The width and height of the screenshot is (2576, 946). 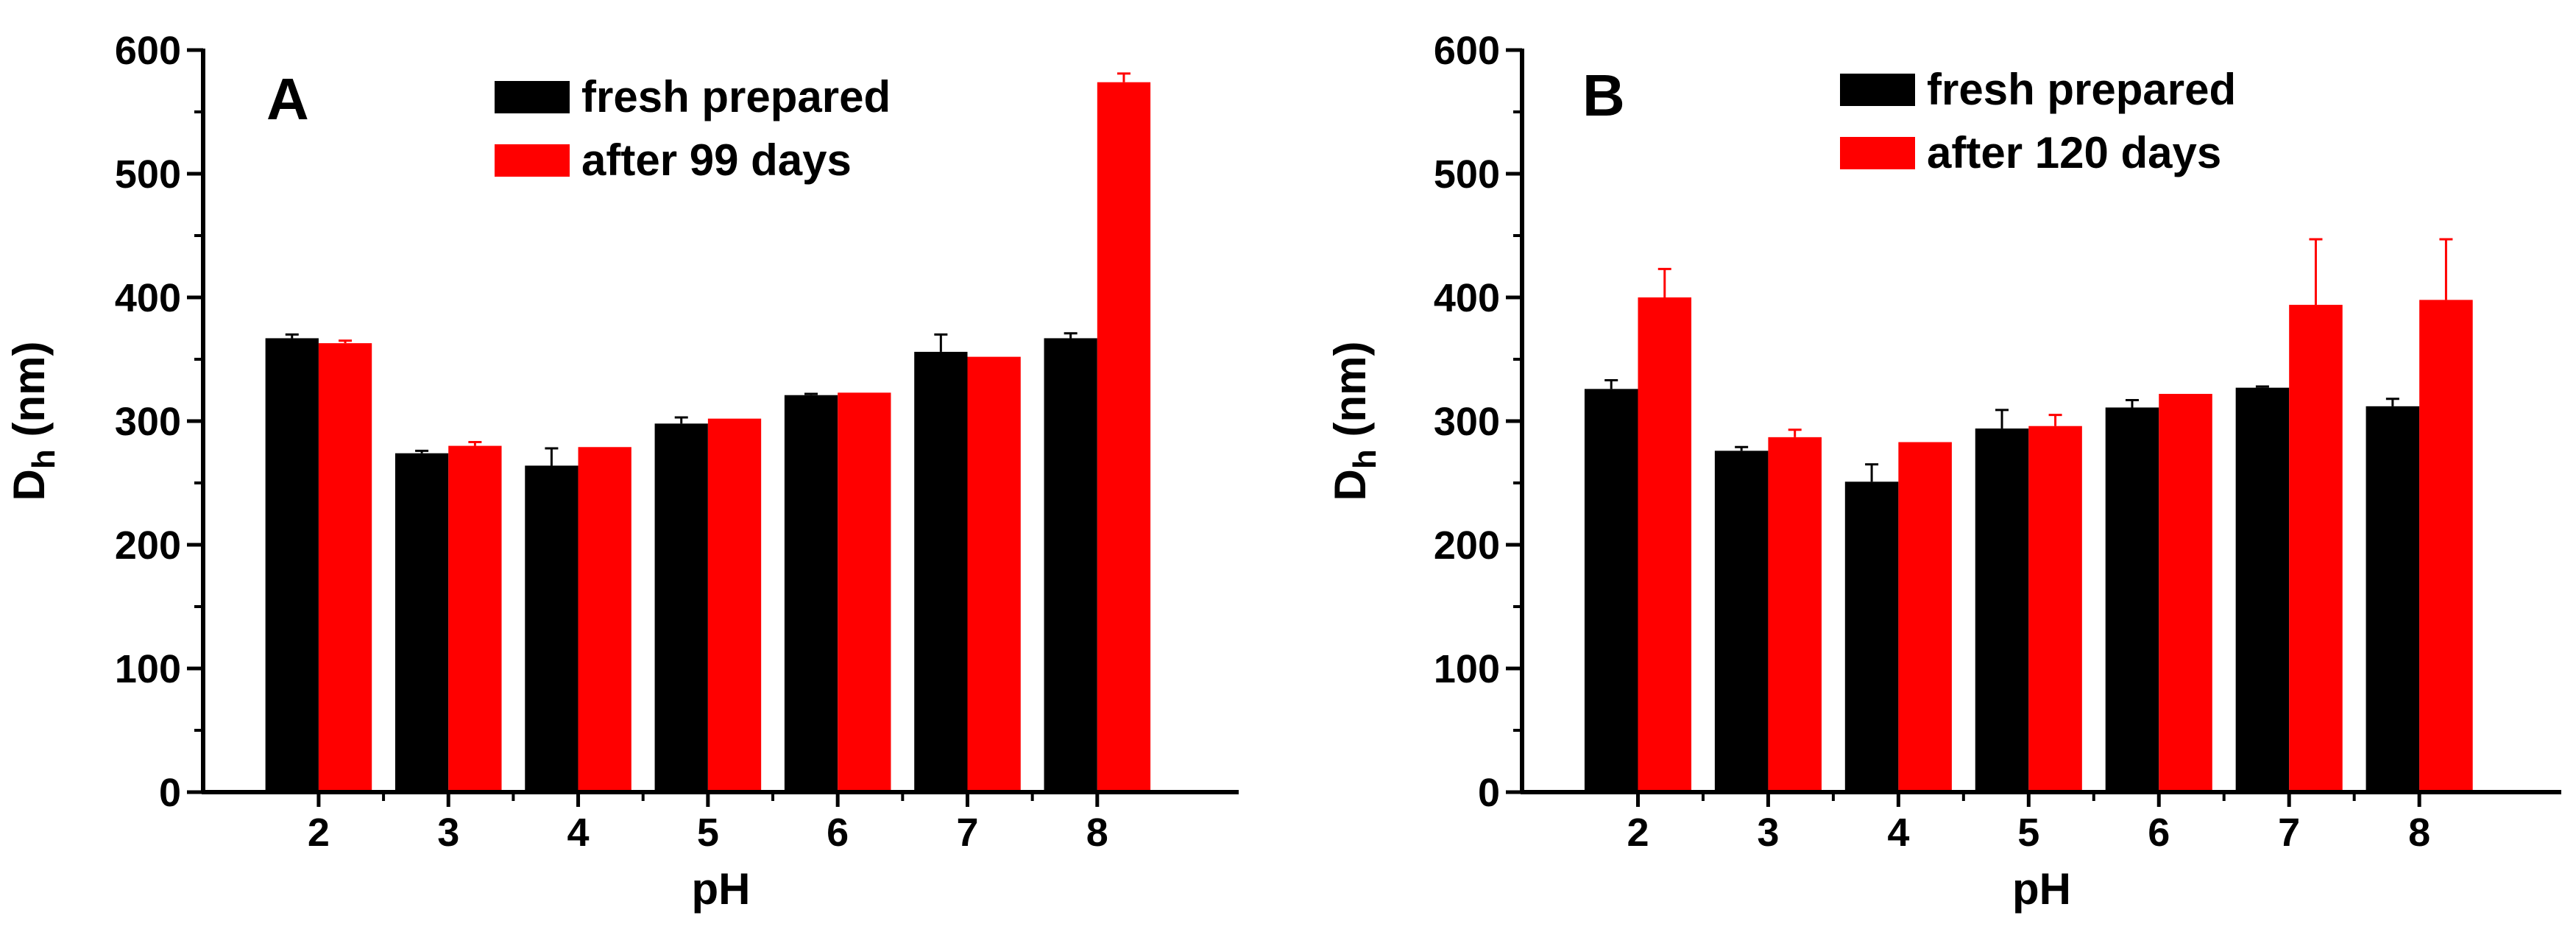 What do you see at coordinates (44, 459) in the screenshot?
I see `y-axis-title-subscript: h` at bounding box center [44, 459].